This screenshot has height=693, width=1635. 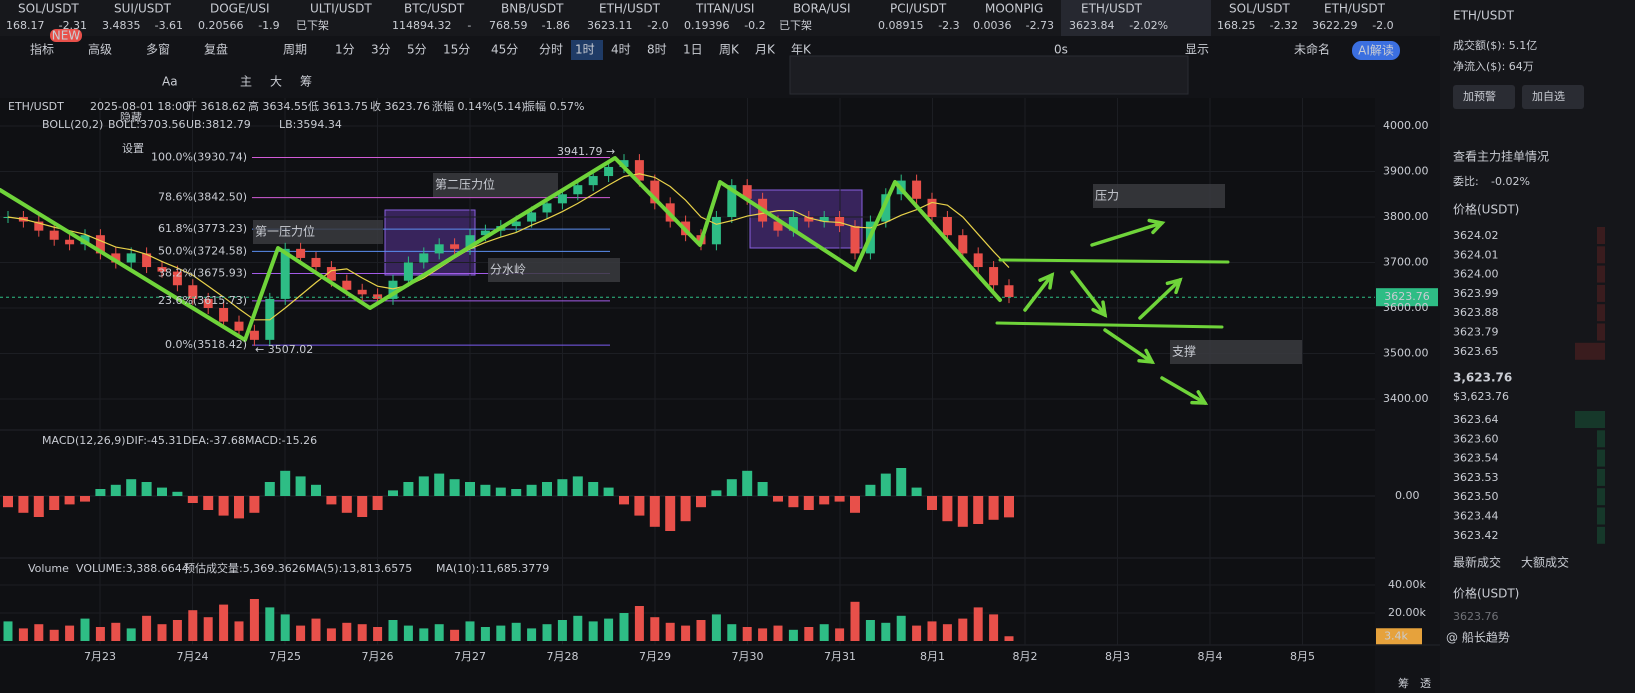 I want to click on tab-price: 114894.32, so click(x=422, y=25).